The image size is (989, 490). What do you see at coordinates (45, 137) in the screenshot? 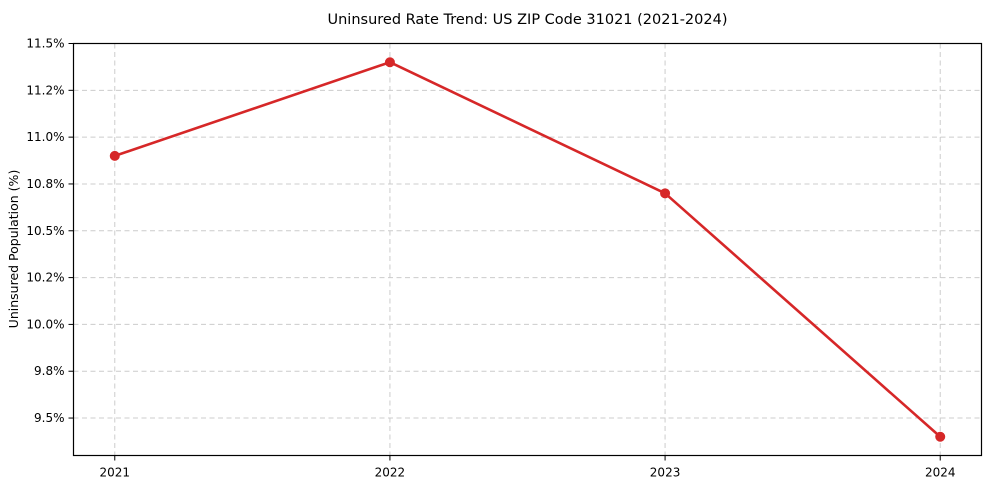
I see `y-tick-label: 11.0%` at bounding box center [45, 137].